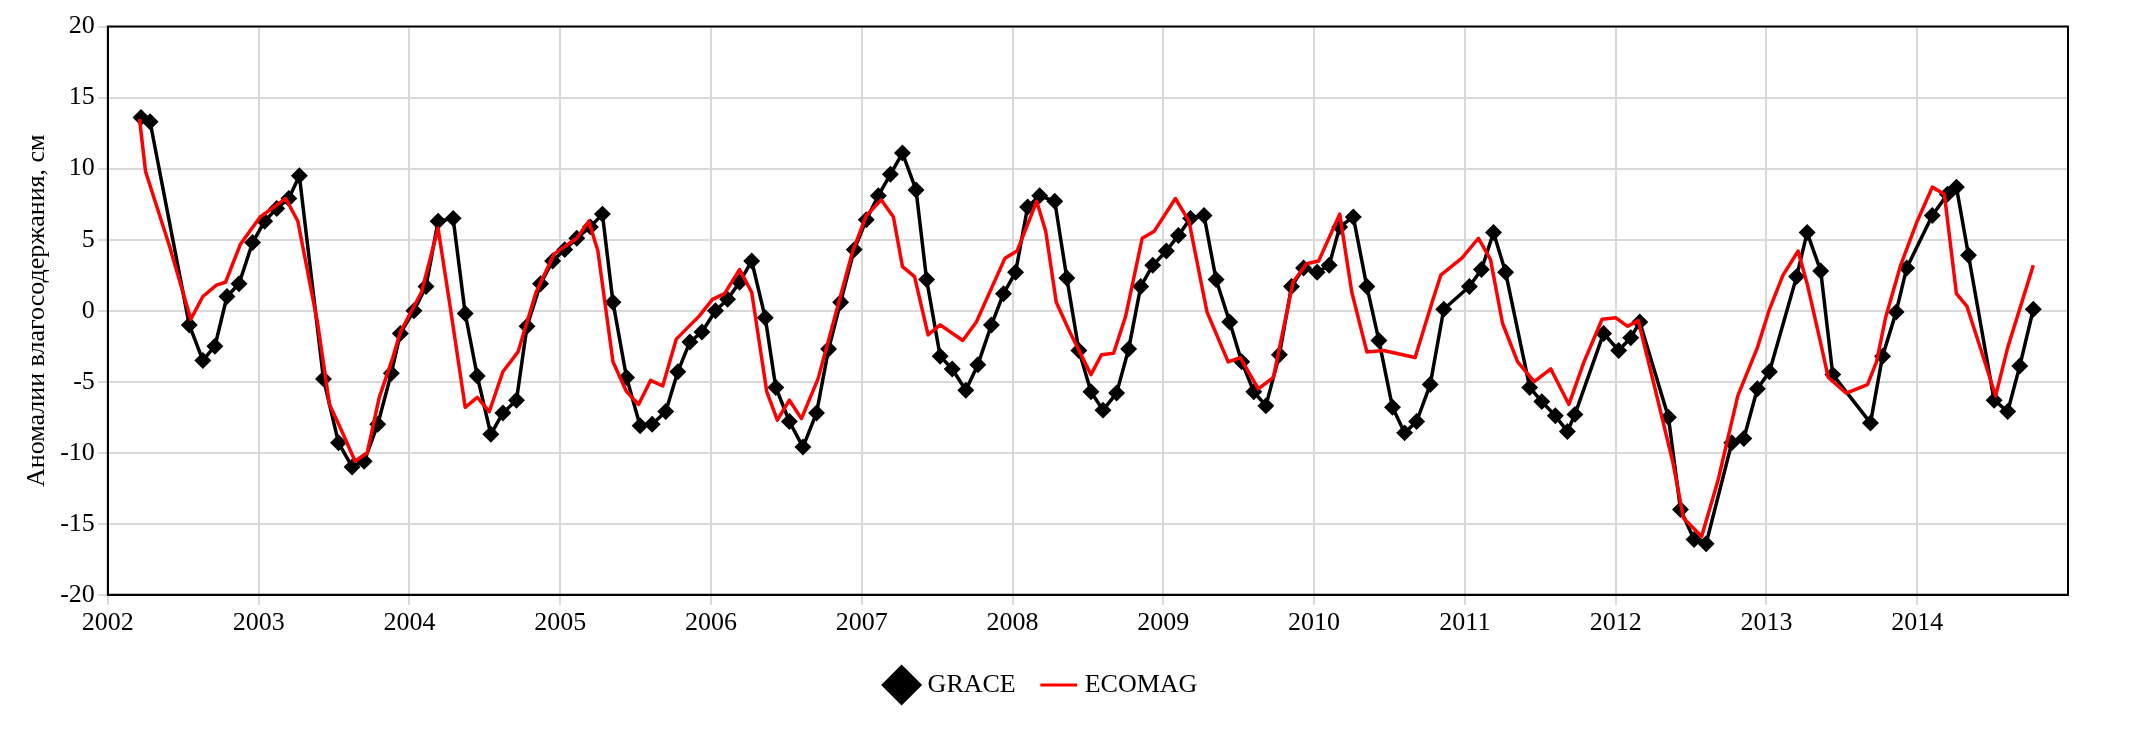  Describe the element at coordinates (560, 622) in the screenshot. I see `x-tick-label: 2005` at that location.